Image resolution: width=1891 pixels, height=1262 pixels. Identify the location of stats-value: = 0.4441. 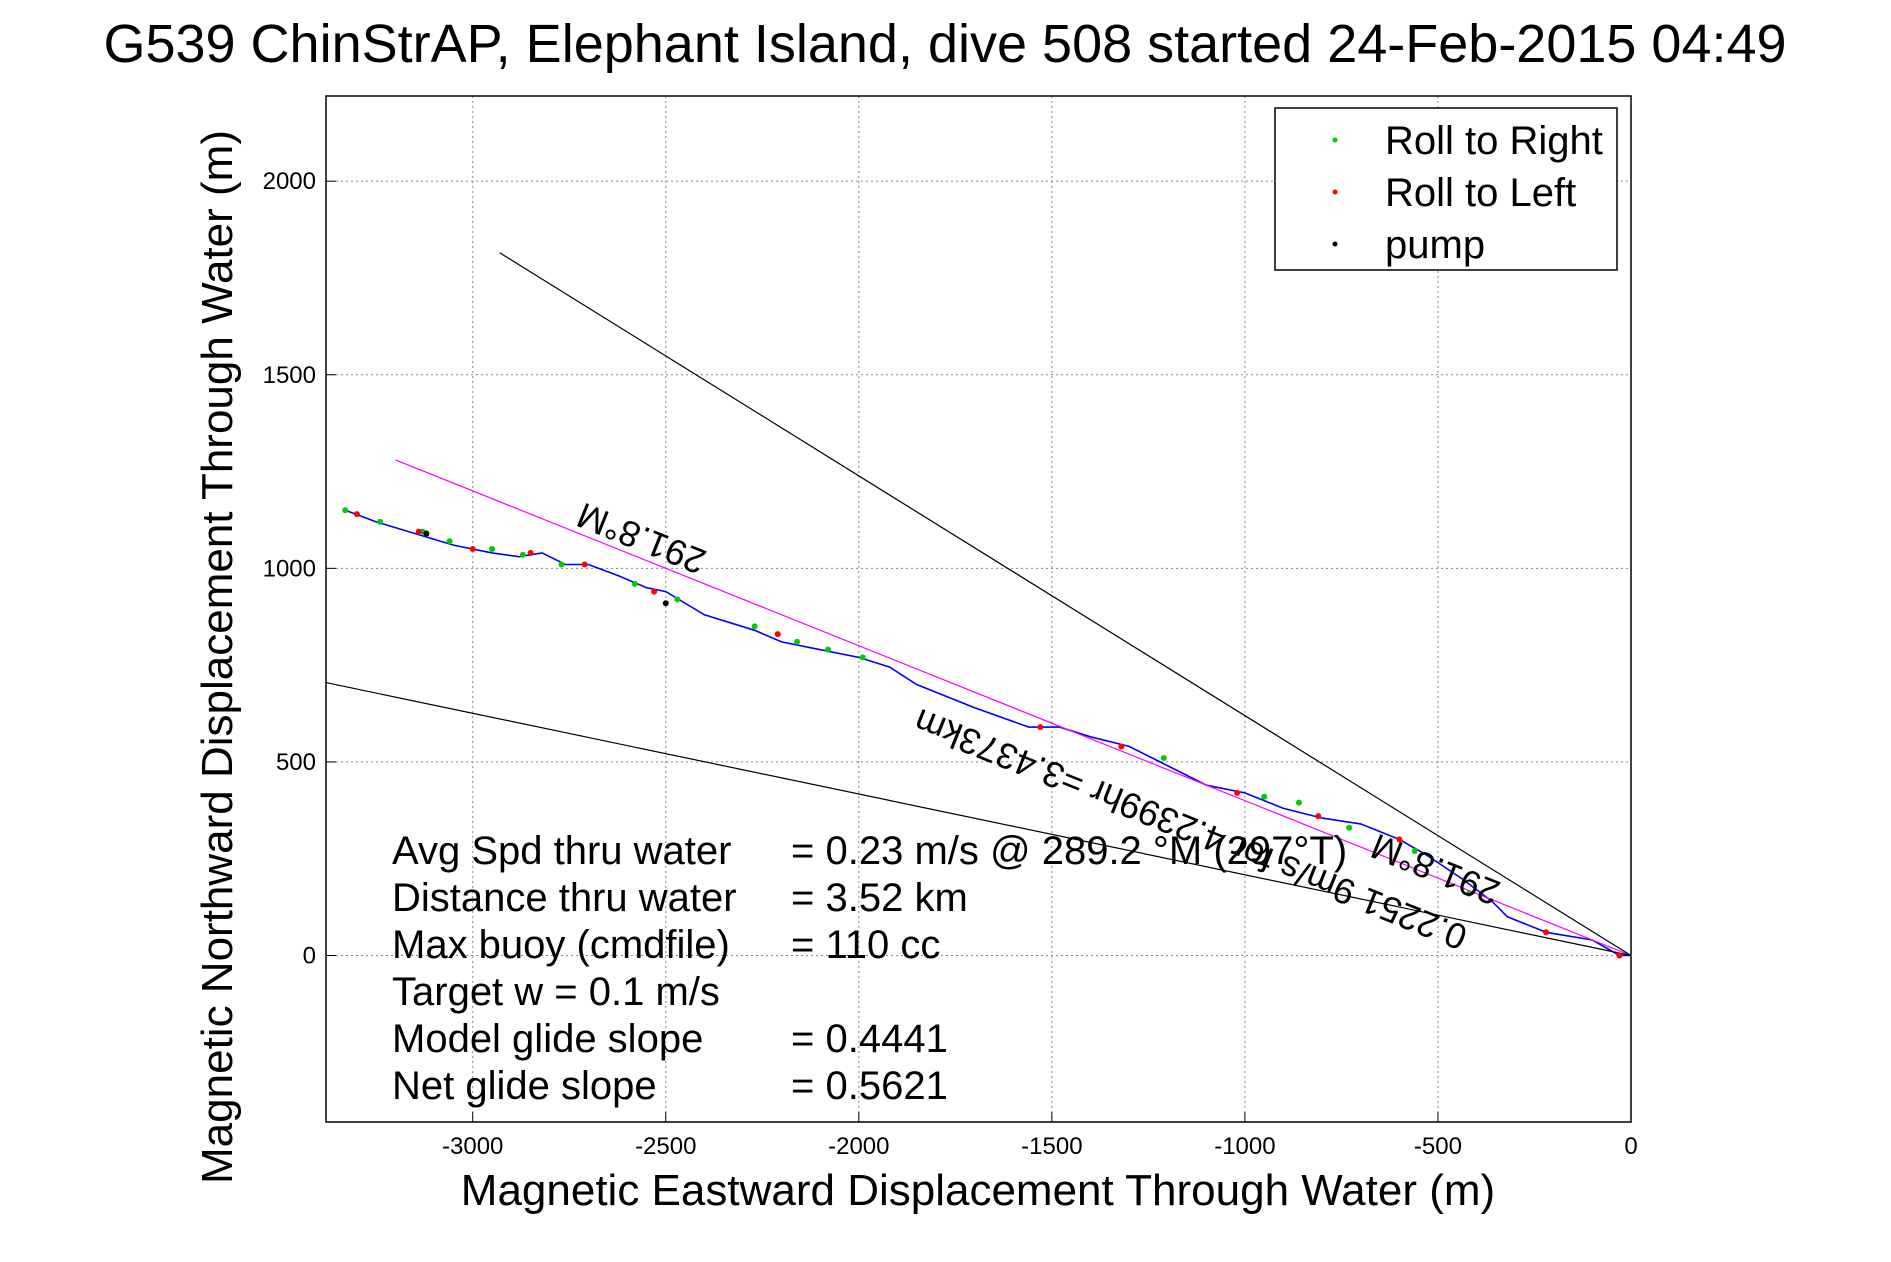
(869, 1039).